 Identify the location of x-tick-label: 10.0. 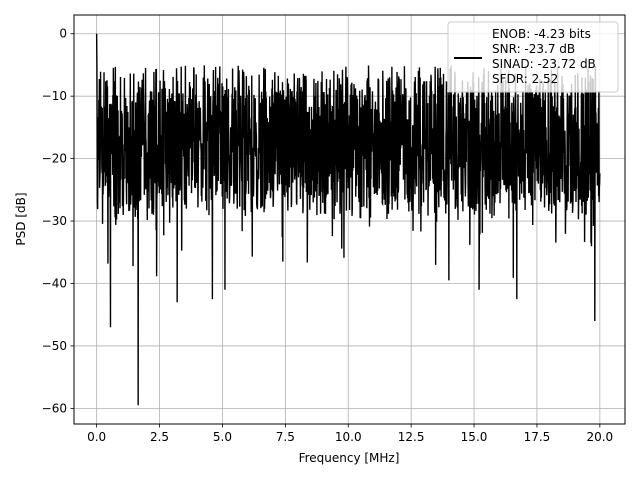
(348, 437).